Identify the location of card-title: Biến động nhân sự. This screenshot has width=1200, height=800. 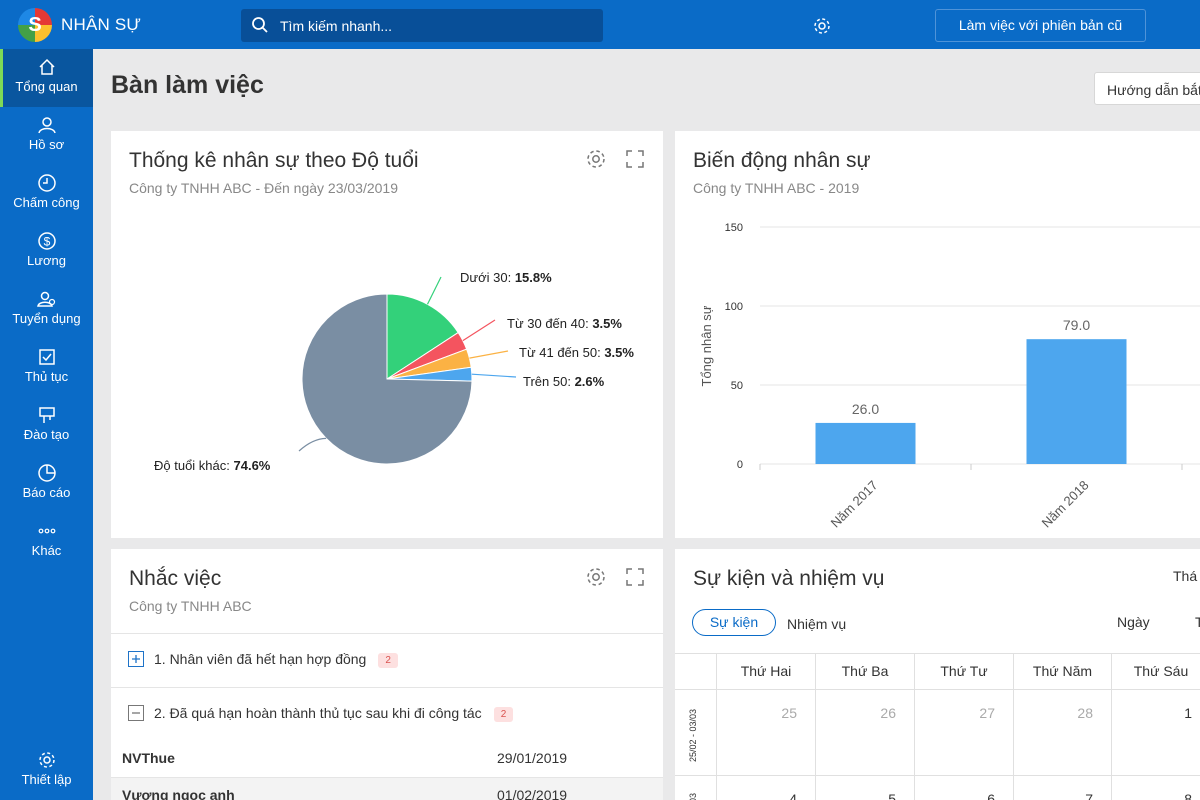
(782, 160).